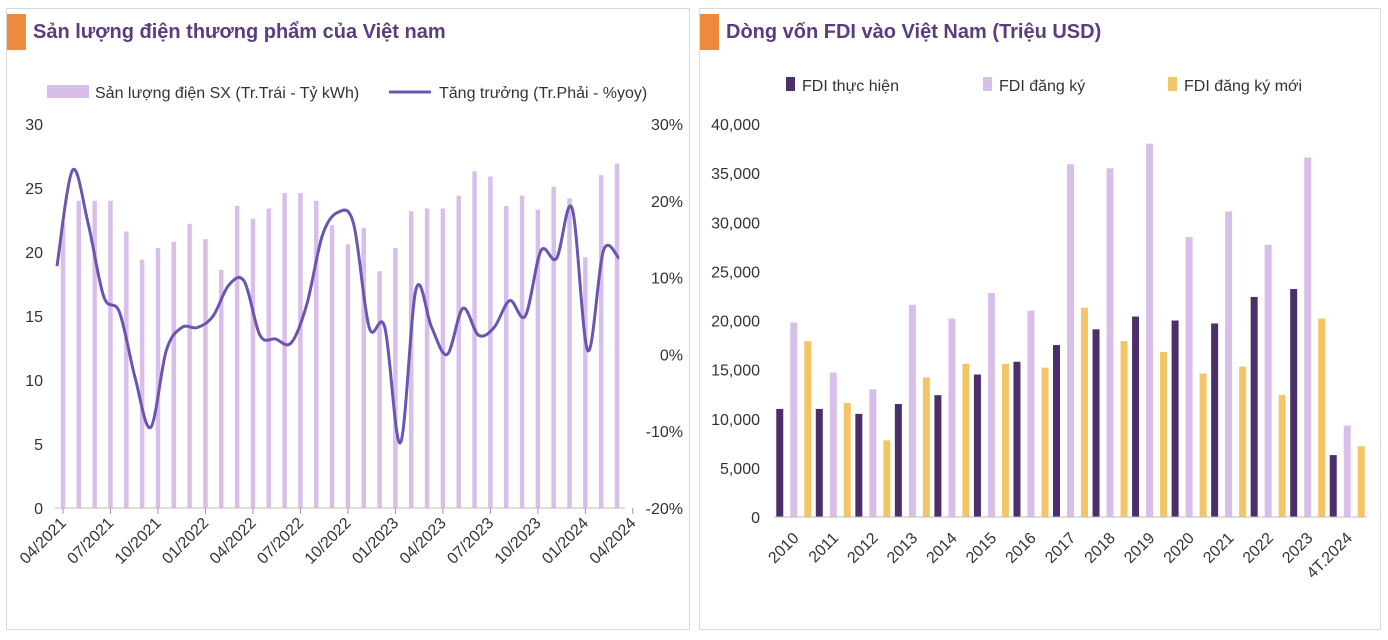 The height and width of the screenshot is (640, 1388). Describe the element at coordinates (233, 541) in the screenshot. I see `x-tick-label: 04/2022` at that location.